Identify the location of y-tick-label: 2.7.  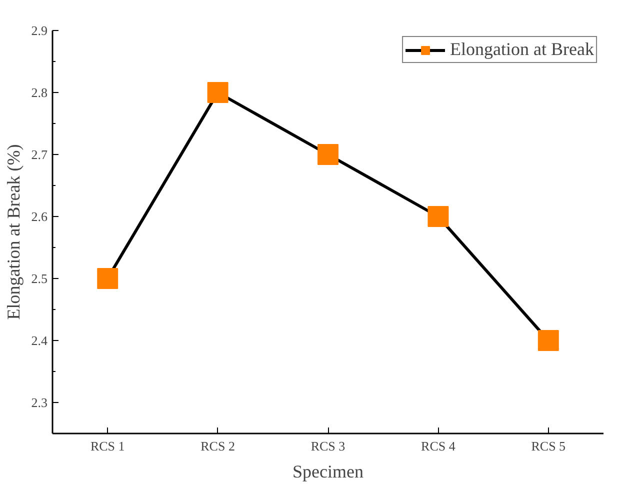
(39, 154).